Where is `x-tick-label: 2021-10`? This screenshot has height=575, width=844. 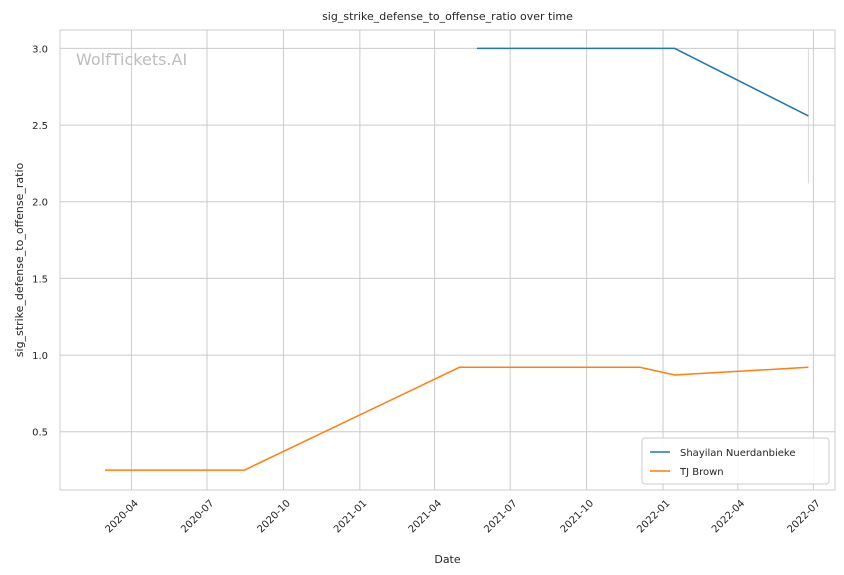
x-tick-label: 2021-10 is located at coordinates (577, 516).